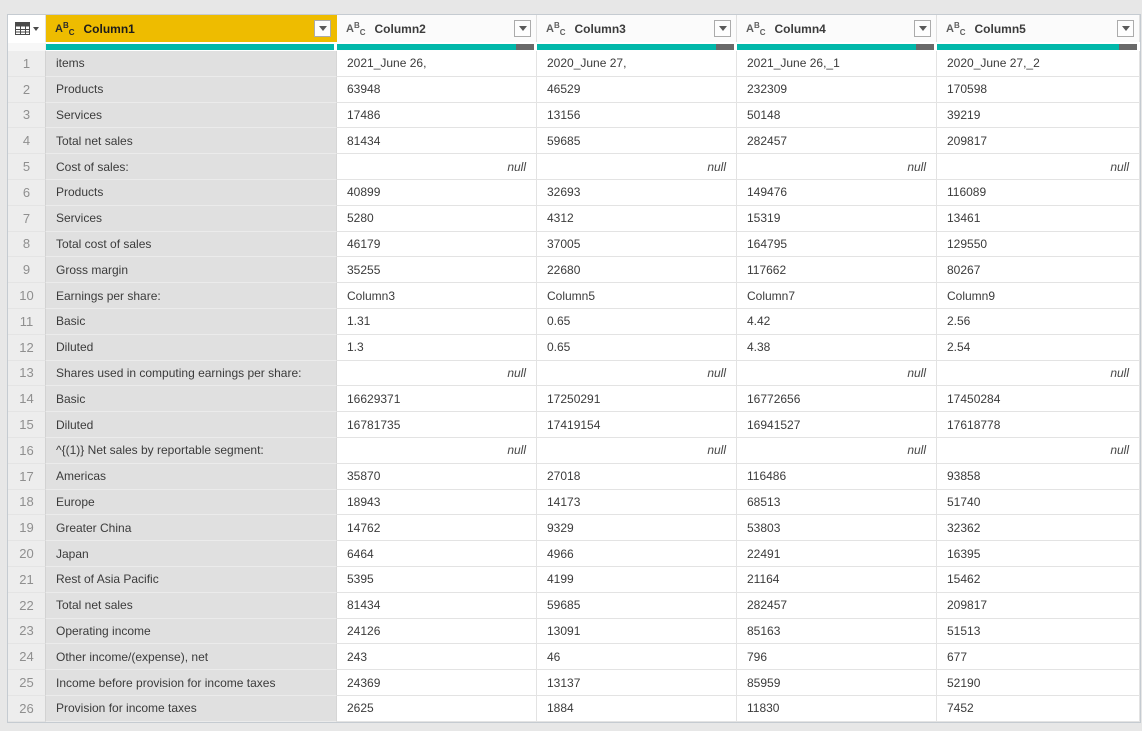 The width and height of the screenshot is (1142, 731). Describe the element at coordinates (637, 476) in the screenshot. I see `table-cell: 27018` at that location.